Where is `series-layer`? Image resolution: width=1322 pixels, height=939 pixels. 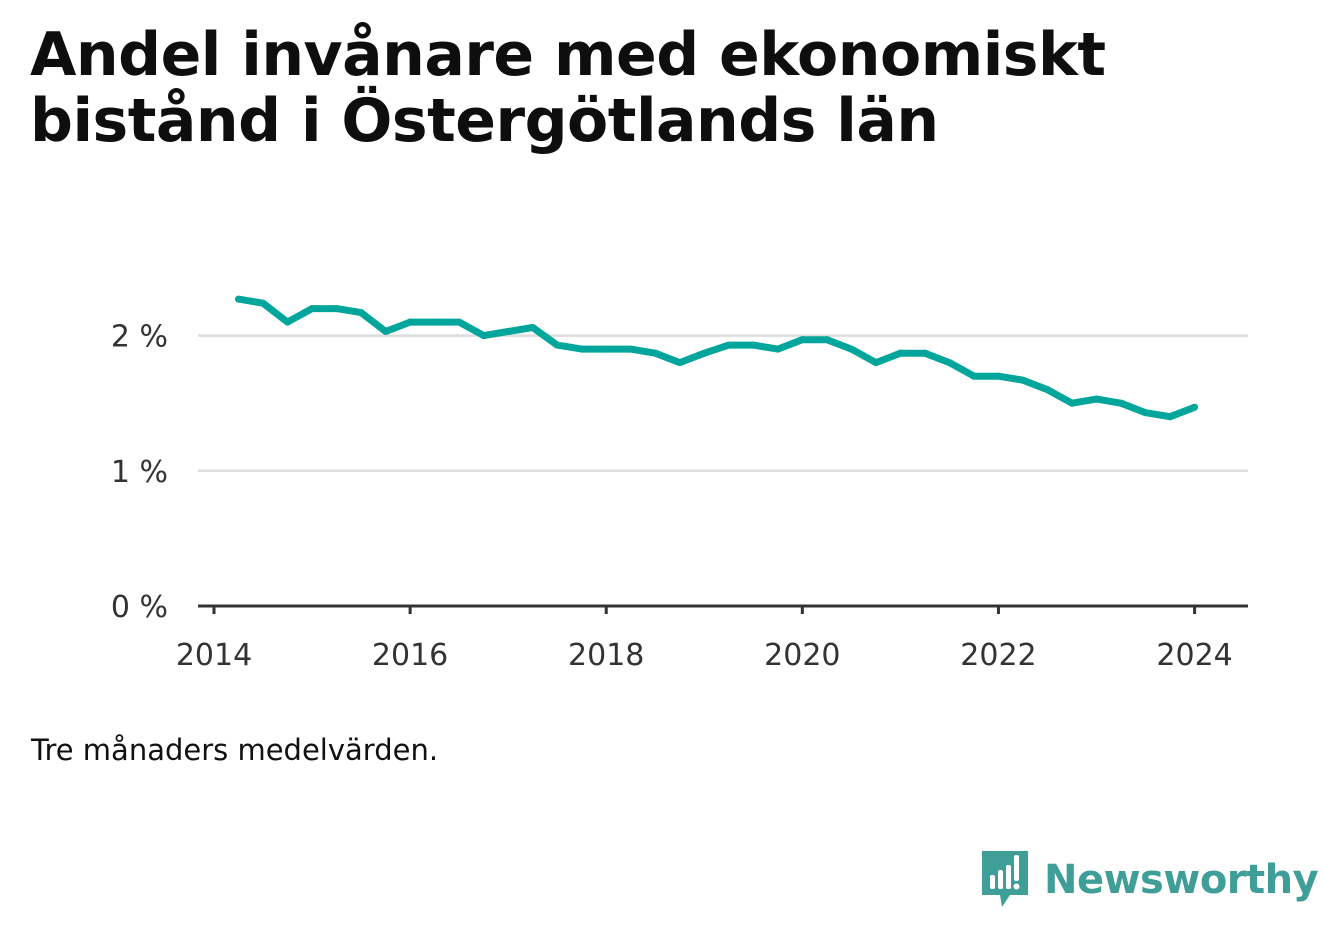
series-layer is located at coordinates (717, 358).